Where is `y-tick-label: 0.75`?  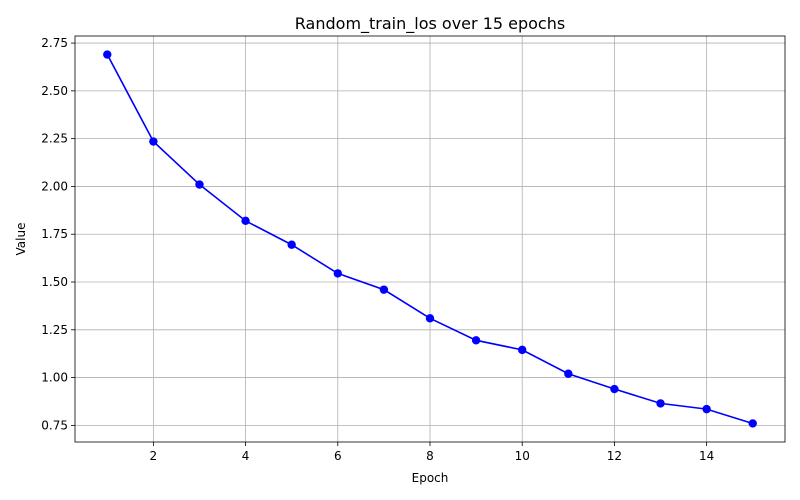 y-tick-label: 0.75 is located at coordinates (54, 425).